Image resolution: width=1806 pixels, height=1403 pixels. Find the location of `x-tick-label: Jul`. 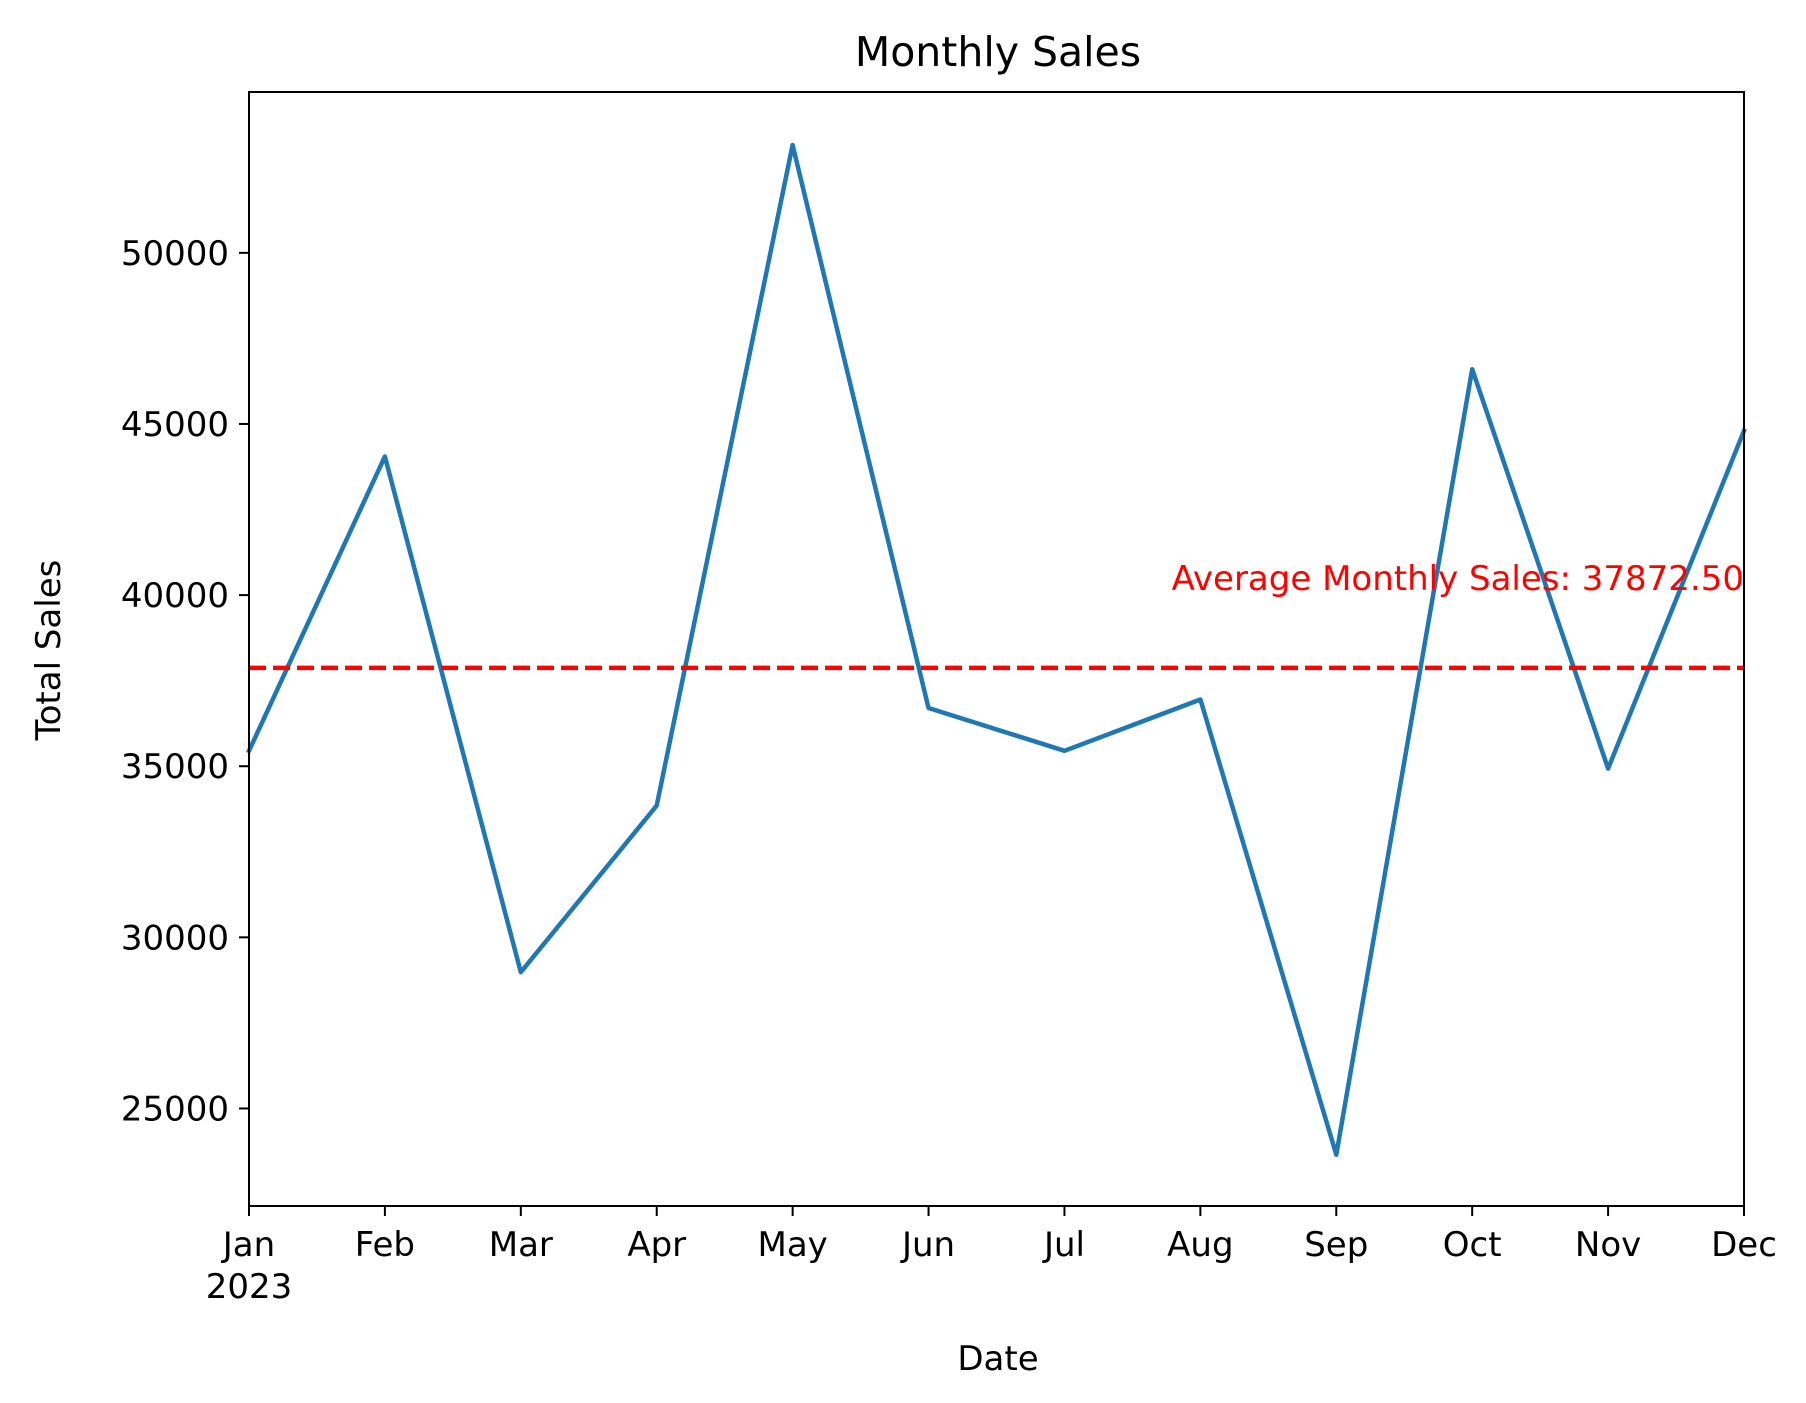

x-tick-label: Jul is located at coordinates (1063, 1245).